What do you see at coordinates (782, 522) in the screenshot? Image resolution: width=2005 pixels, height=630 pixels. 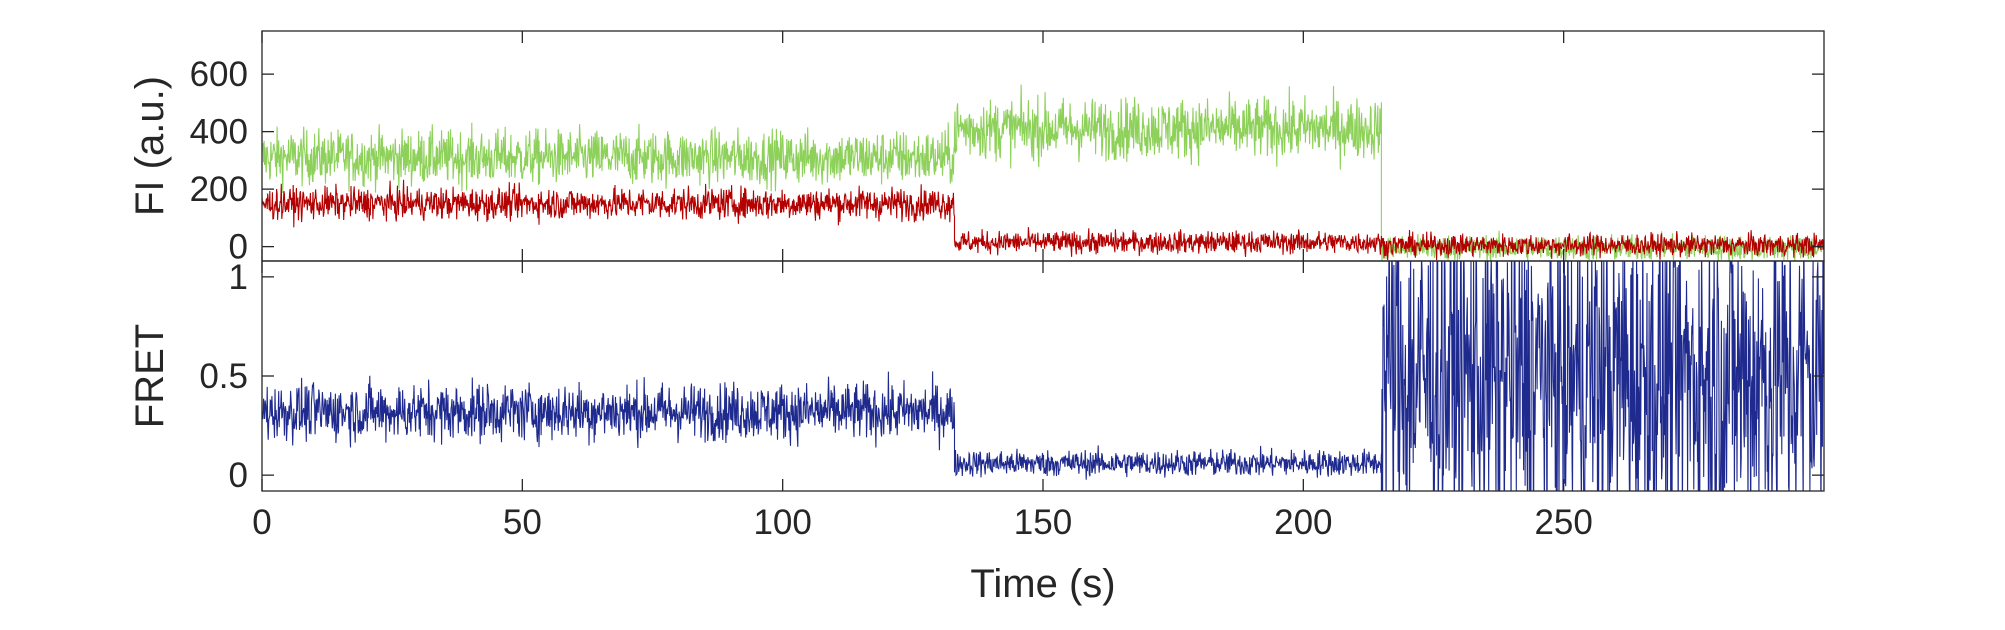 I see `time-xtick-label: 100` at bounding box center [782, 522].